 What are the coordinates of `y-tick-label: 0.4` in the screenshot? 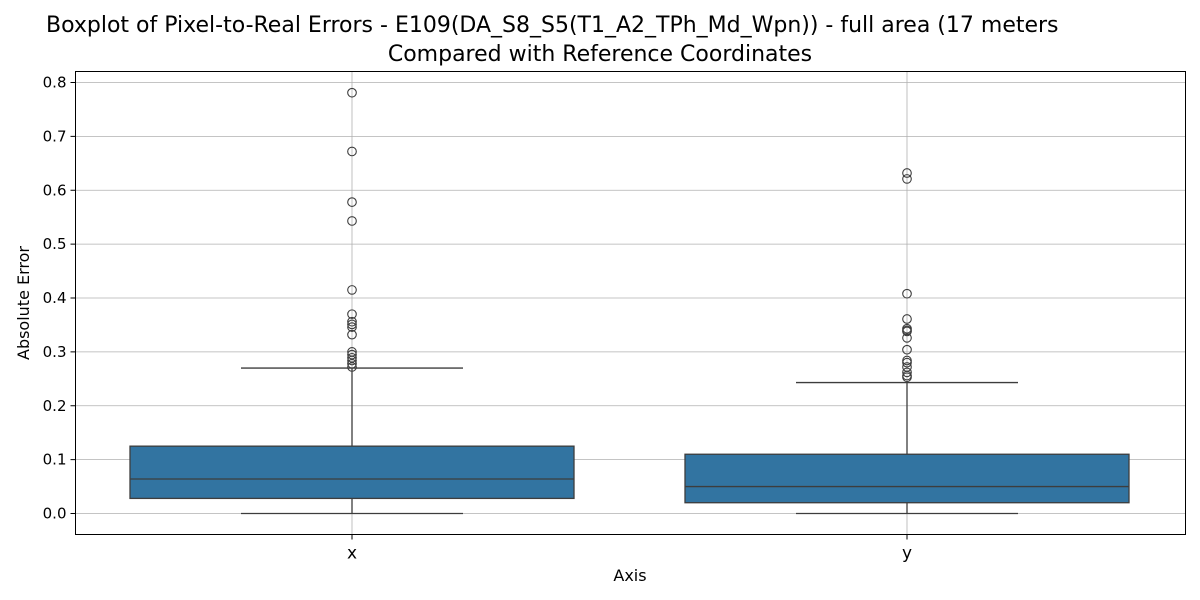 It's located at (55, 298).